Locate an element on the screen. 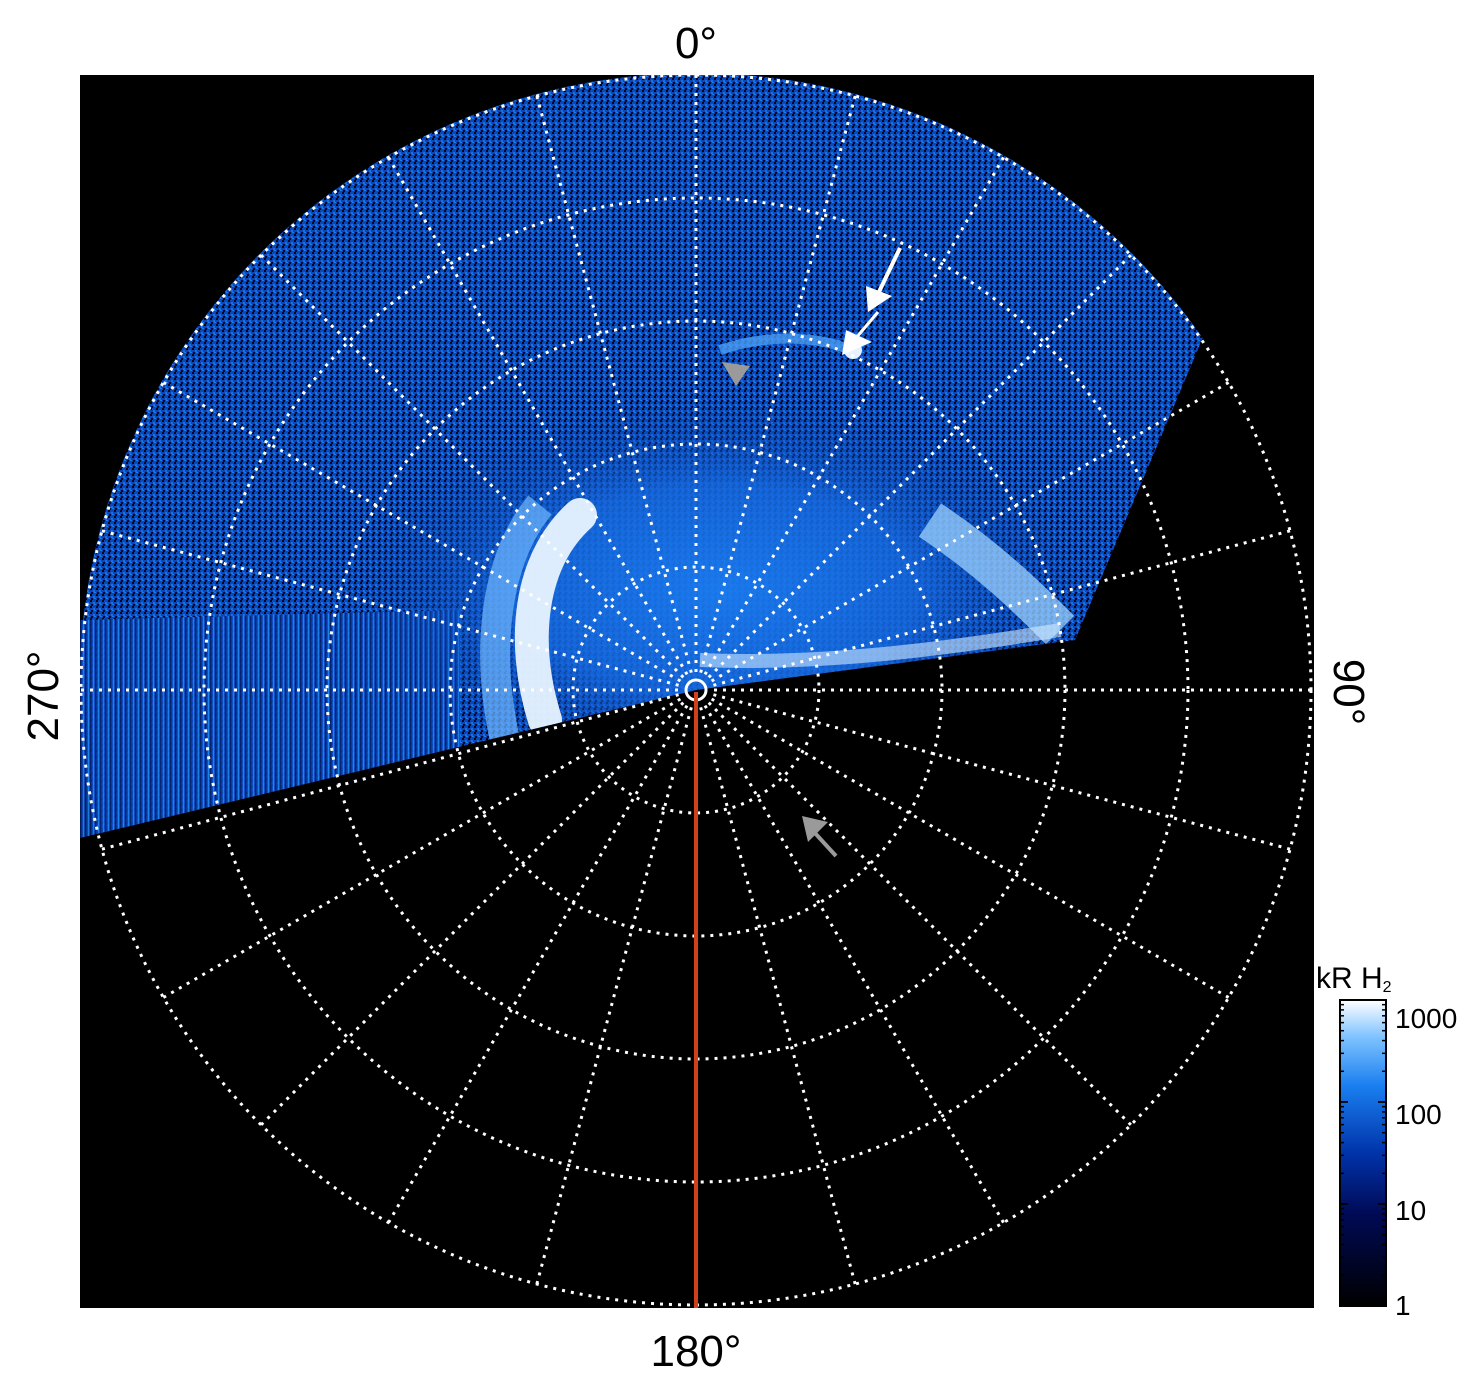  colorbar-unit-main: kR H is located at coordinates (1349, 978).